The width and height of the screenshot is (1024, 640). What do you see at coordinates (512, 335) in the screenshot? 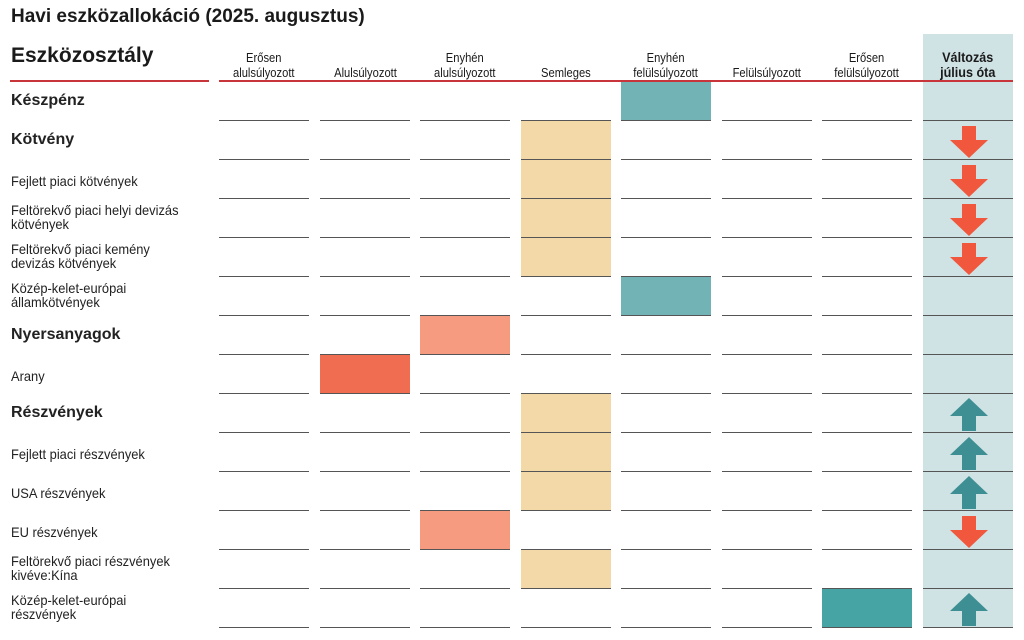
I see `table-row: Nyersanyagok` at bounding box center [512, 335].